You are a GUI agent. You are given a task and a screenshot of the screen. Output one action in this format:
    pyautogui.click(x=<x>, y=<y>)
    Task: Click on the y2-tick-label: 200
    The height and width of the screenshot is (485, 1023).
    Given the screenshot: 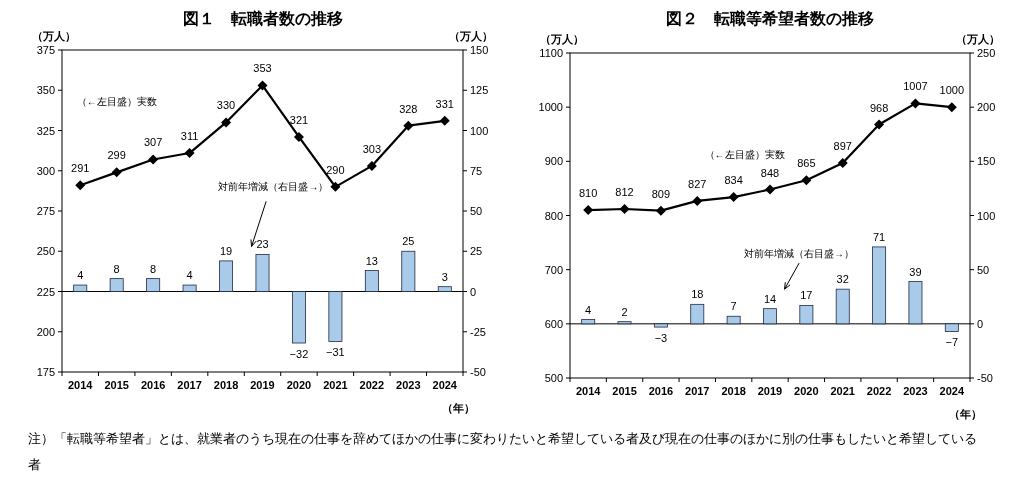 What is the action you would take?
    pyautogui.click(x=986, y=107)
    